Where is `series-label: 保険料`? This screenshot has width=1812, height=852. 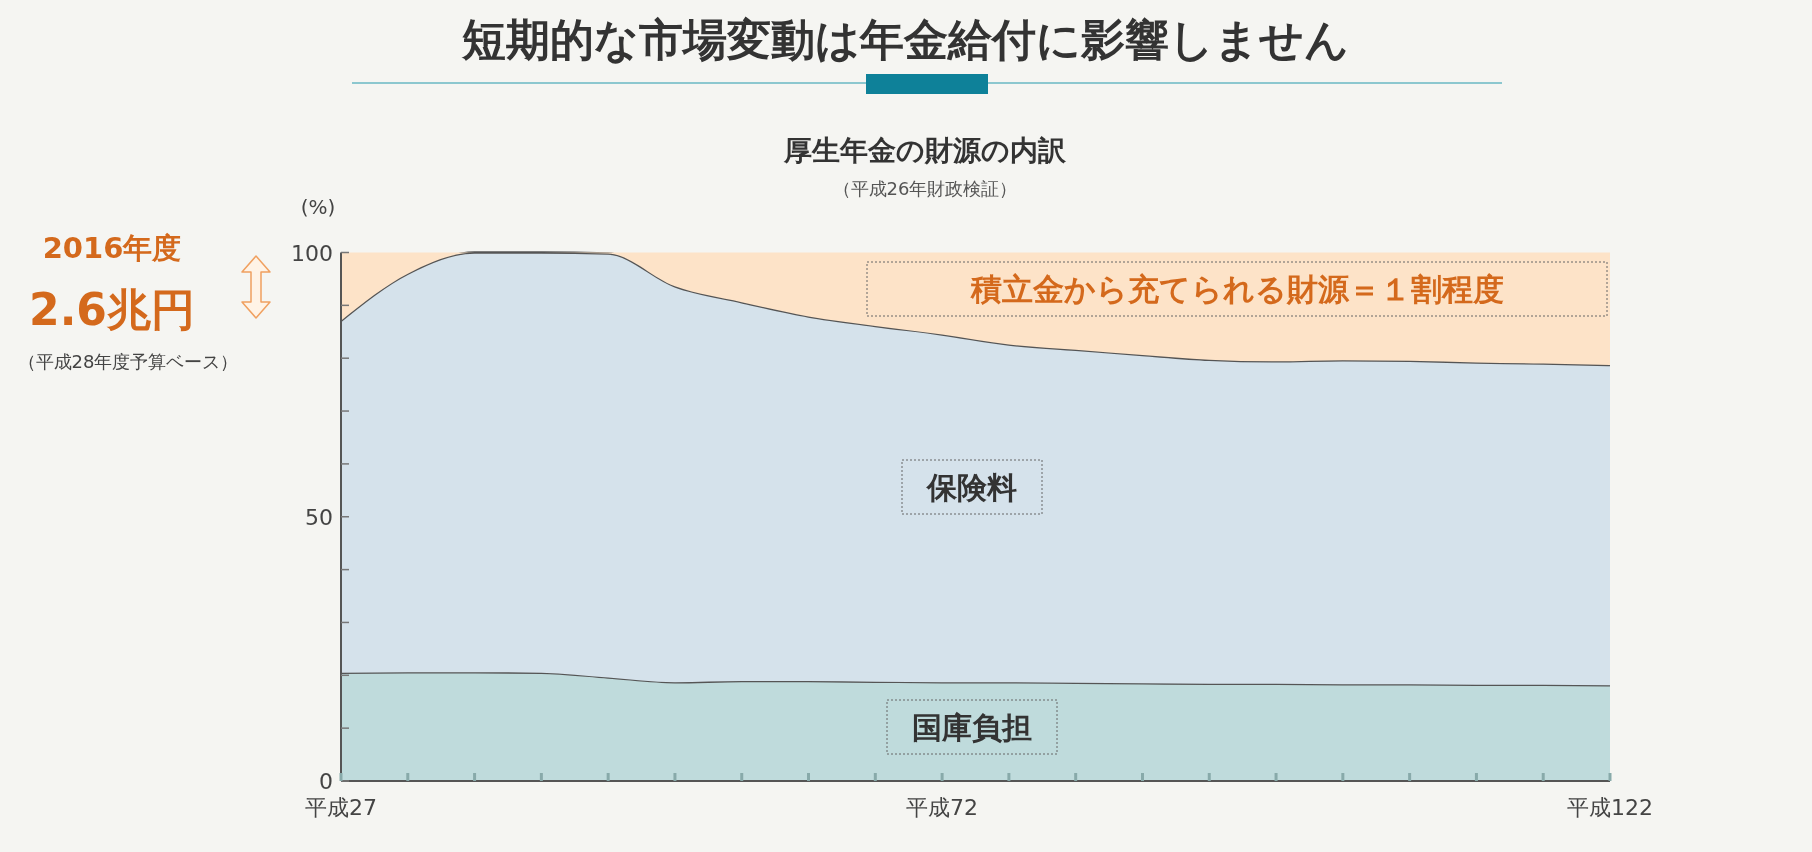 series-label: 保険料 is located at coordinates (971, 487).